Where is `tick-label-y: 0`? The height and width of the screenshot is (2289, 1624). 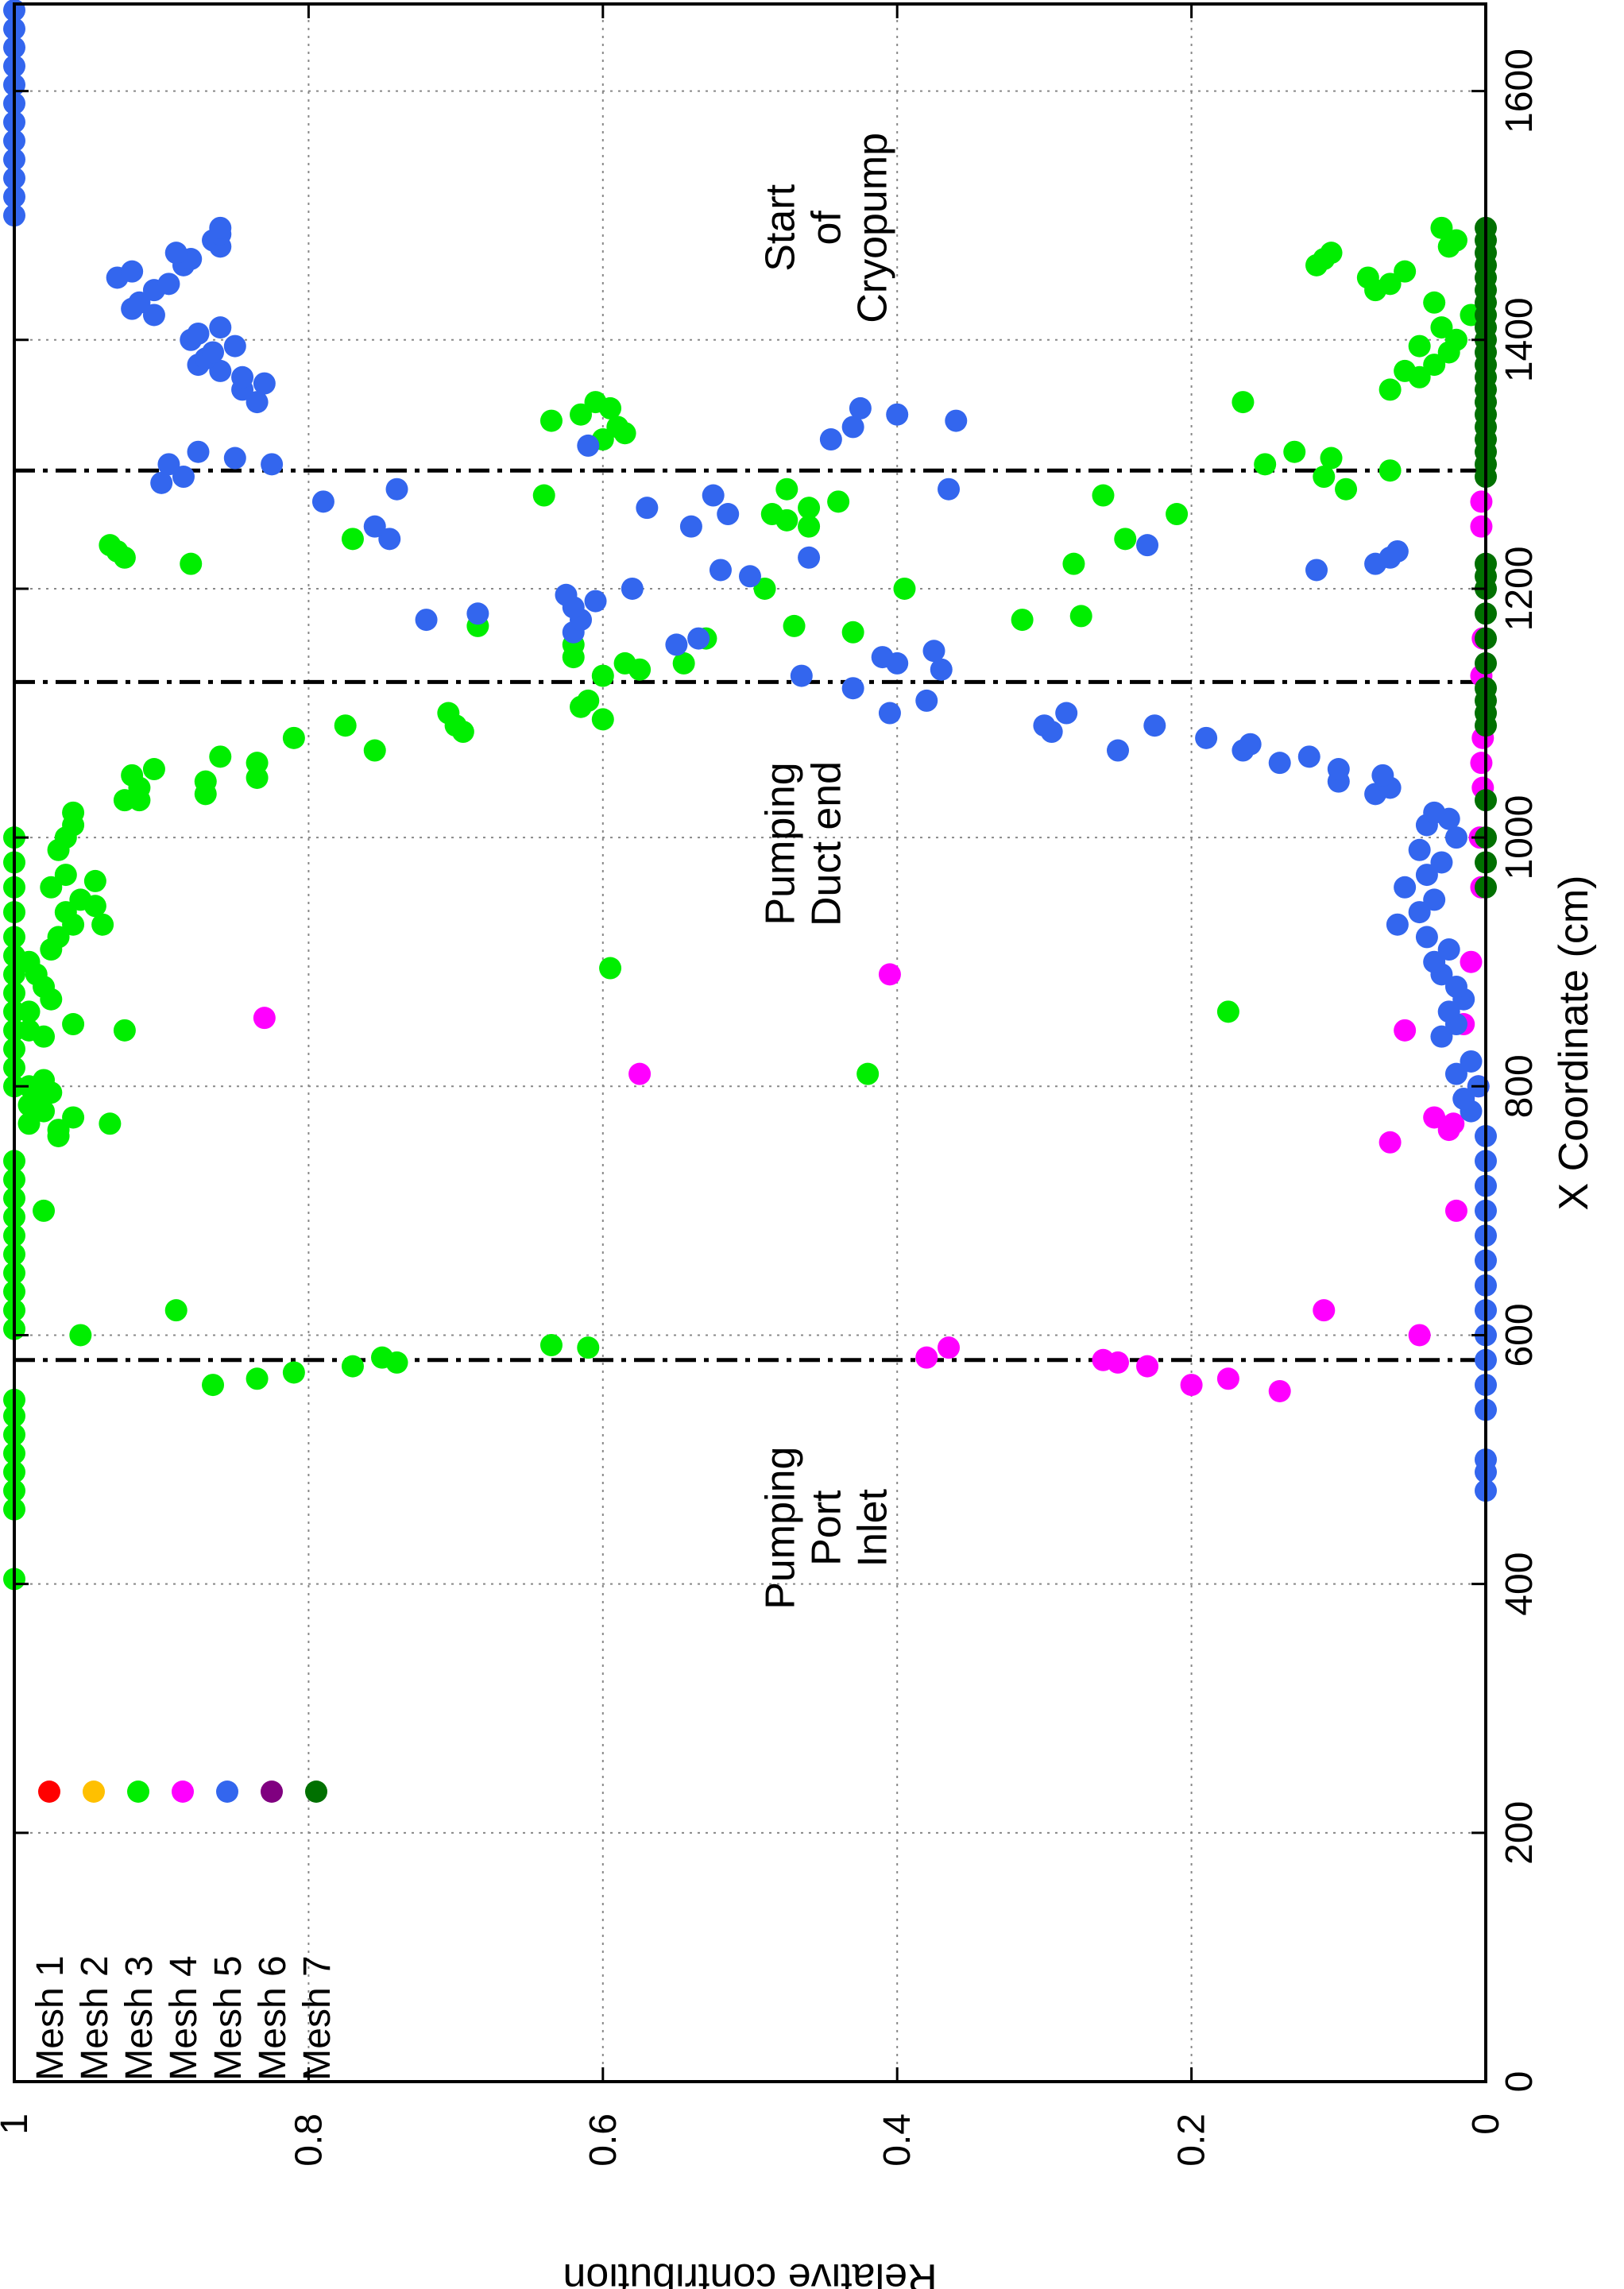
tick-label-y: 0 is located at coordinates (1486, 2124).